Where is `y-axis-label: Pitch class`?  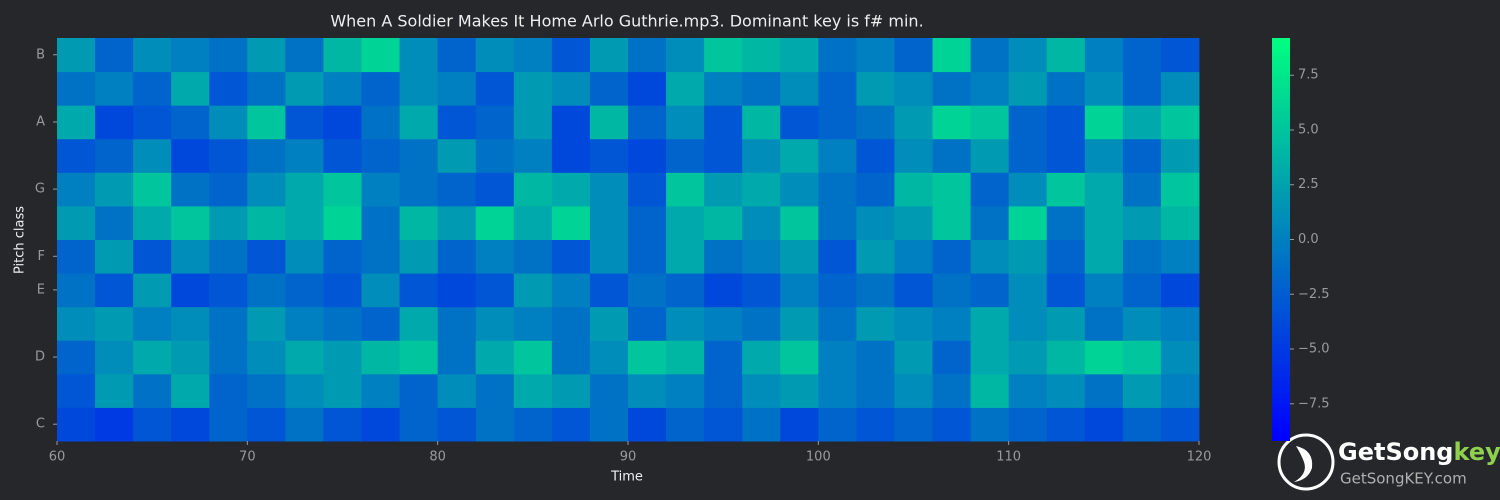 y-axis-label: Pitch class is located at coordinates (20, 240).